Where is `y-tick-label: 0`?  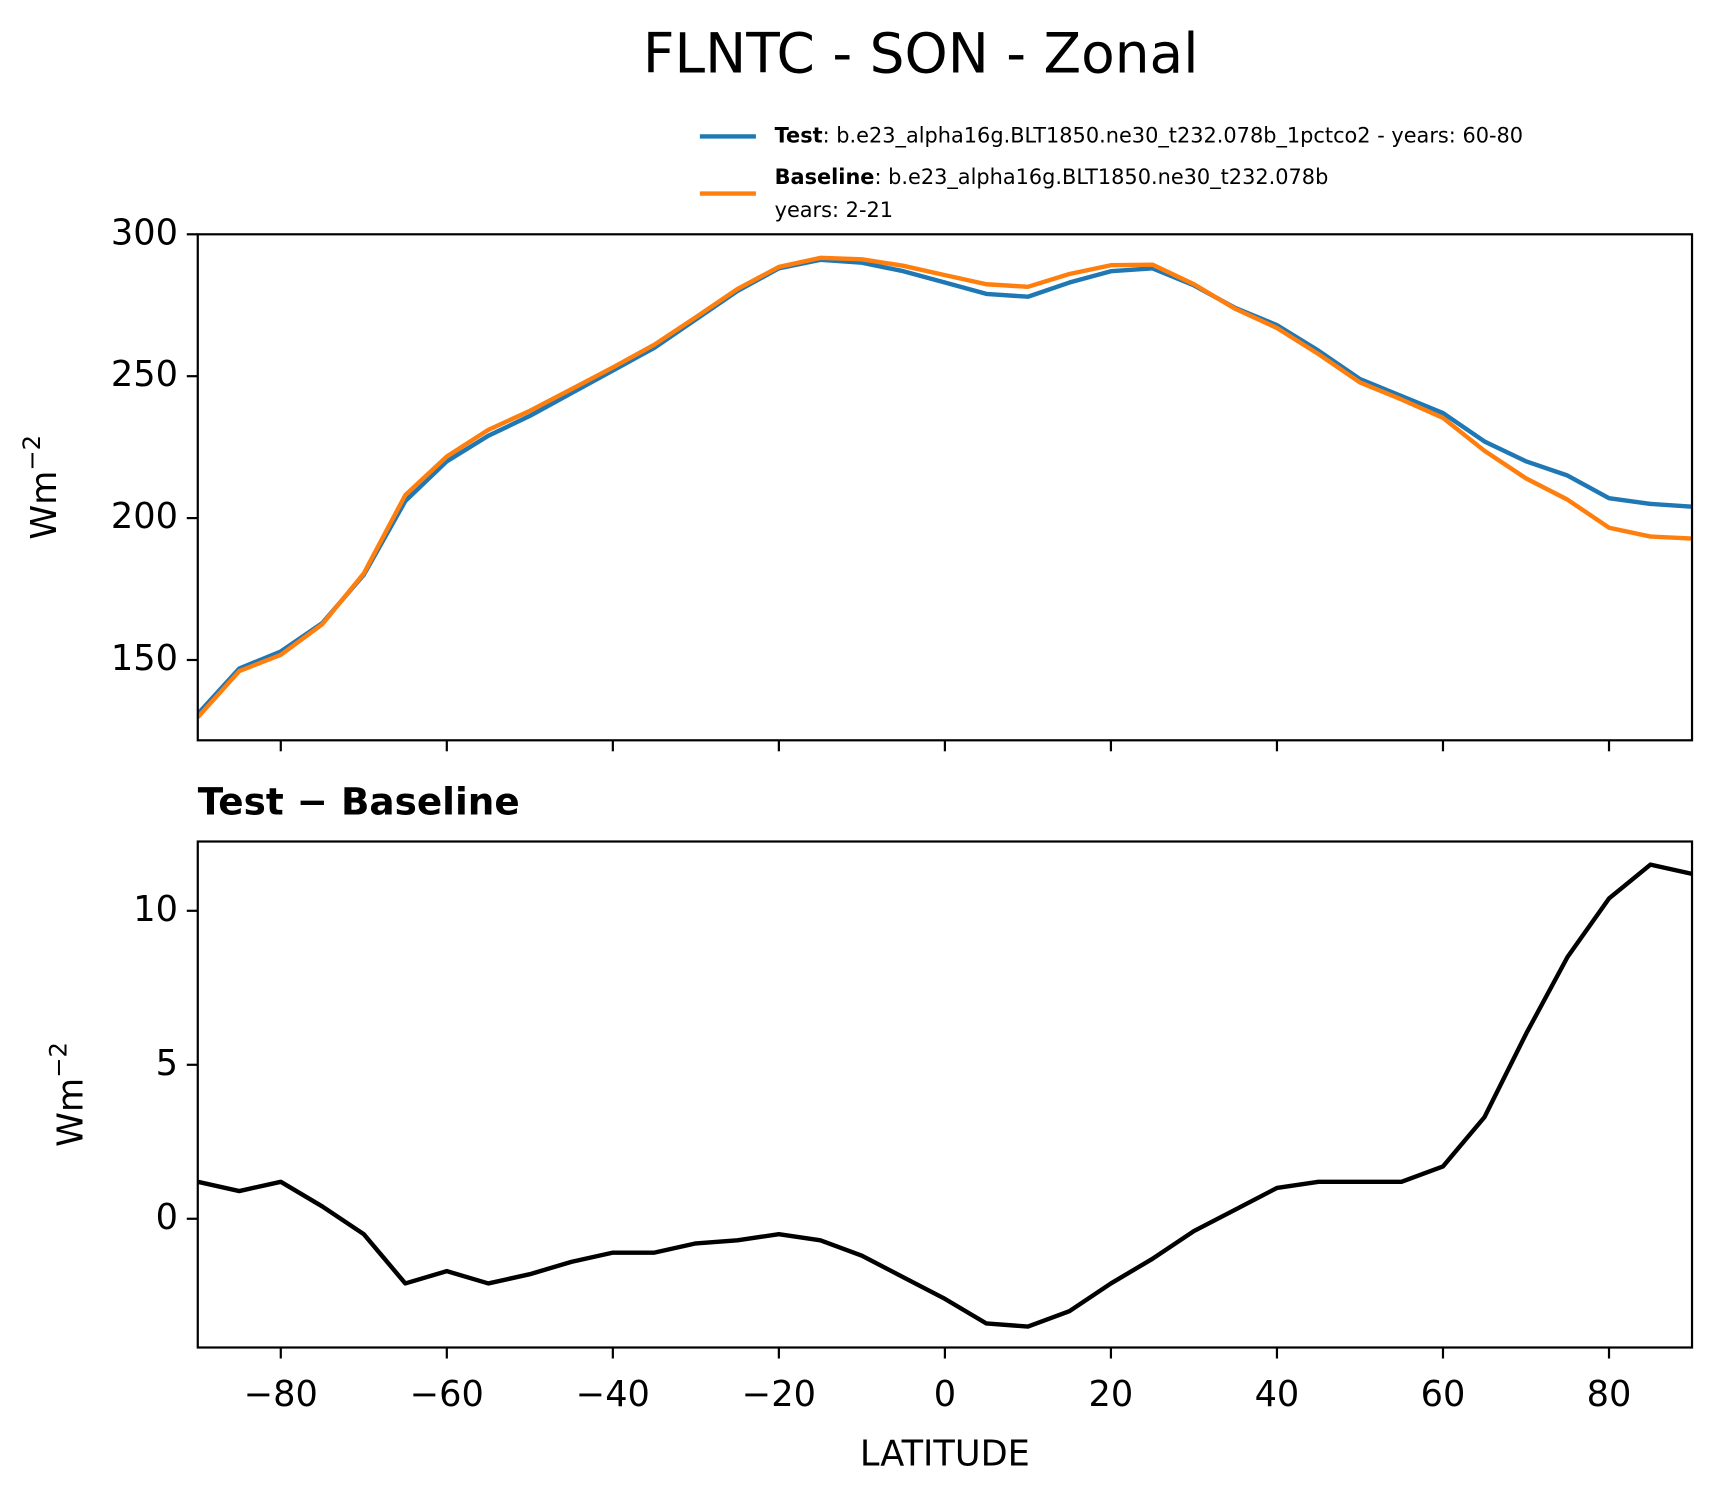
y-tick-label: 0 is located at coordinates (167, 1217).